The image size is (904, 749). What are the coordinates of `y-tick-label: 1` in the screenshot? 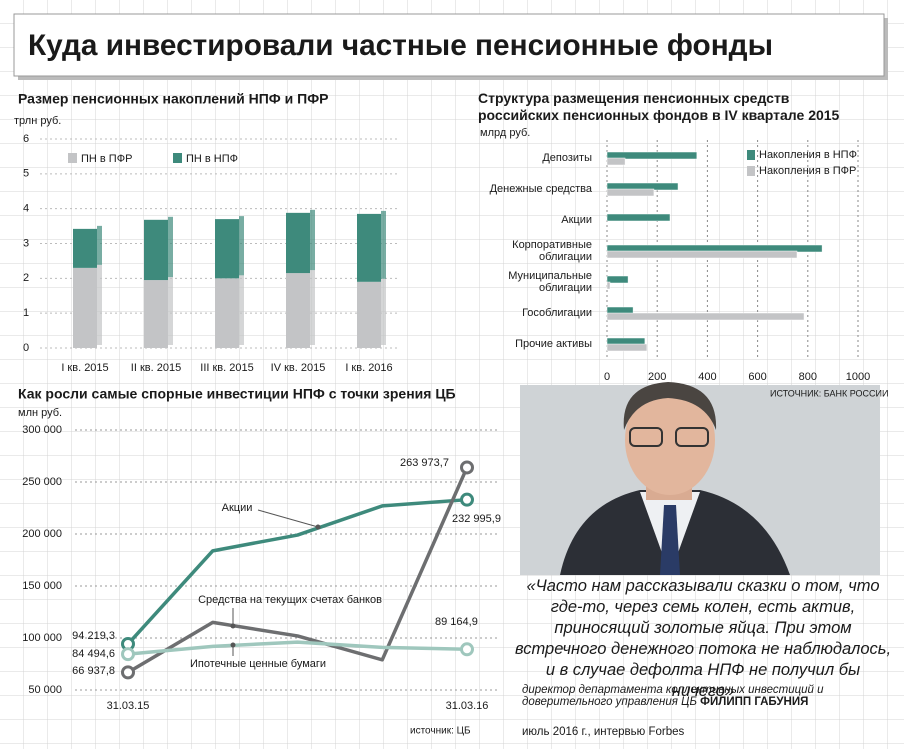 It's located at (26, 313).